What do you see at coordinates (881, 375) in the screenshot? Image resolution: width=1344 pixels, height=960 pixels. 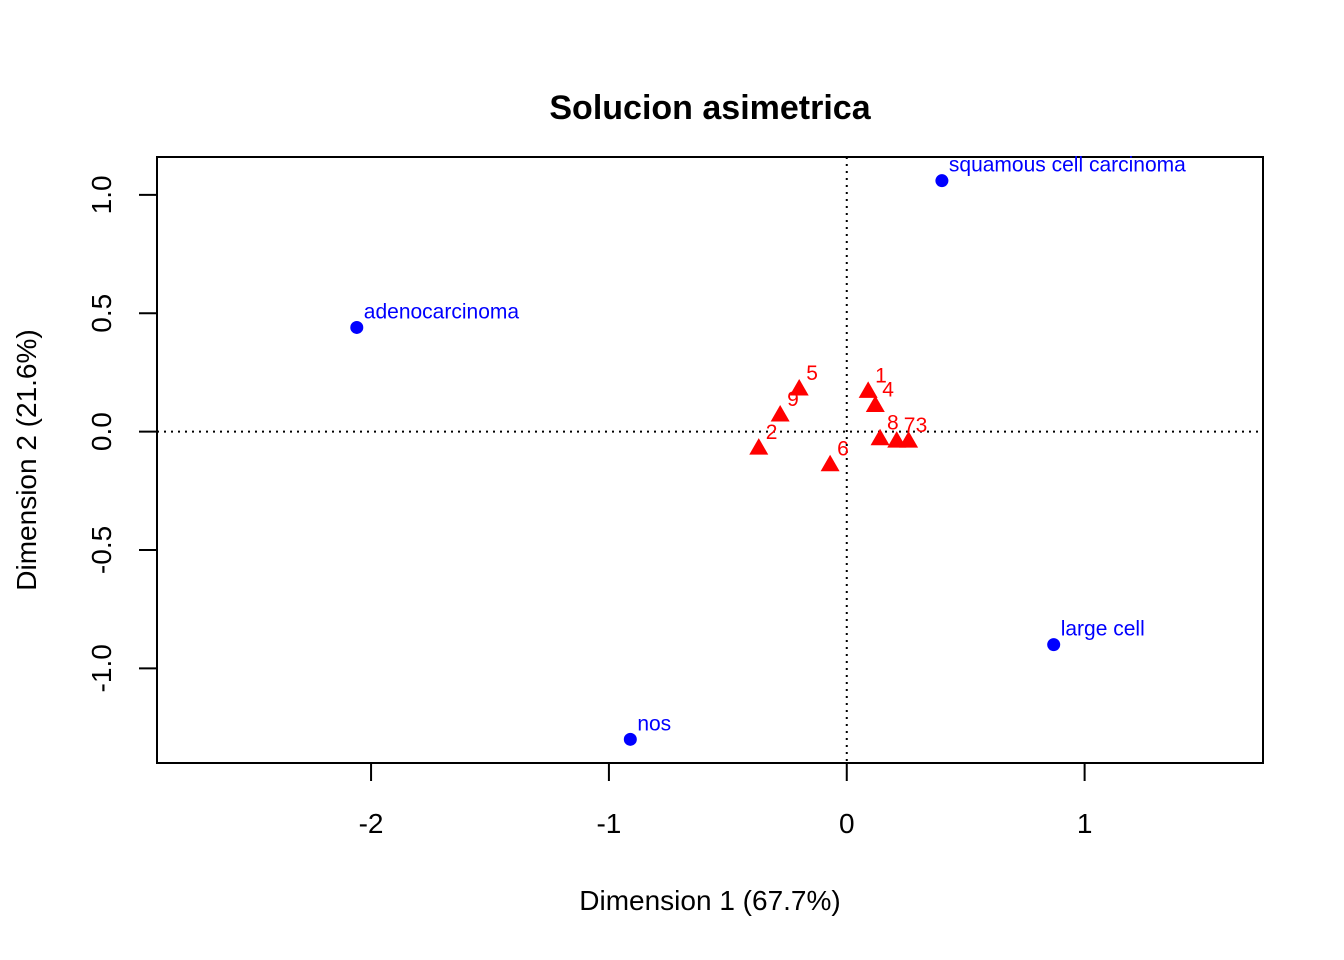 I see `point-label: 1` at bounding box center [881, 375].